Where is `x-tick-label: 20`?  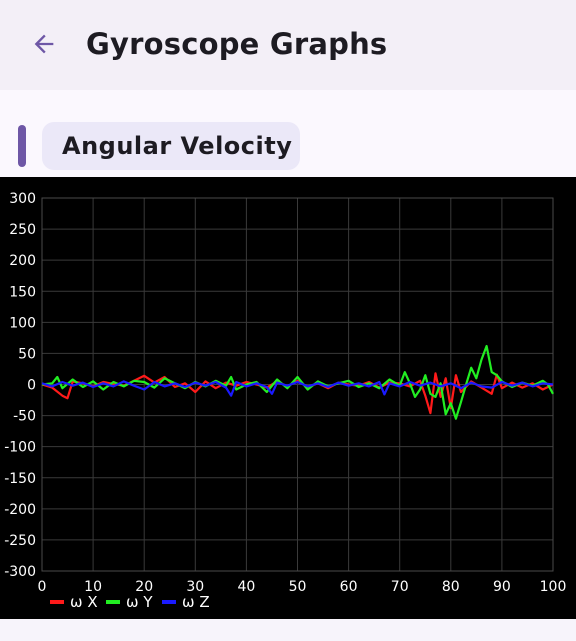
x-tick-label: 20 is located at coordinates (144, 587).